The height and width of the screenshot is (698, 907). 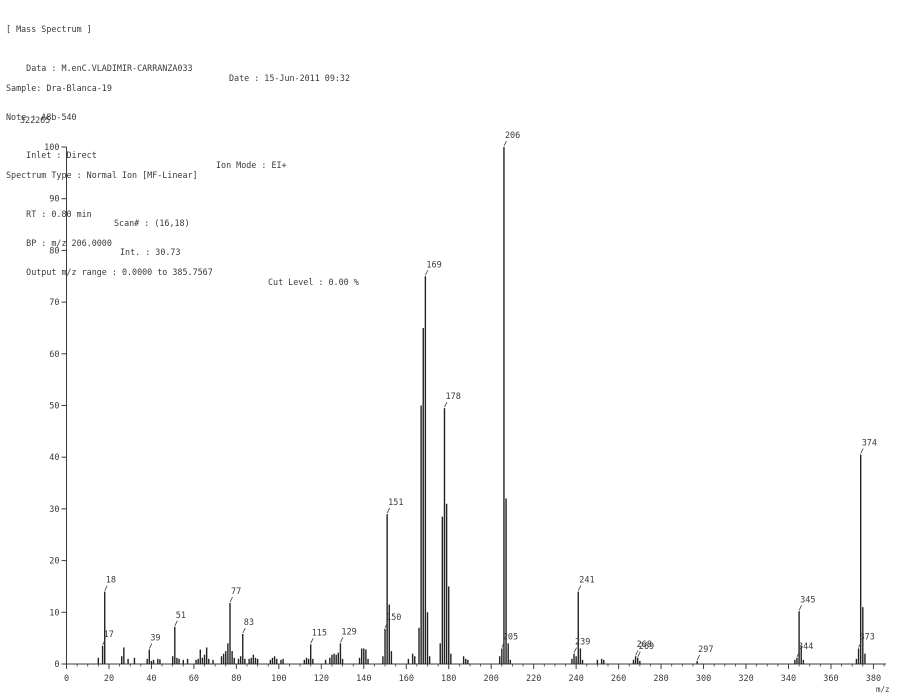 I want to click on peak-label: 297, so click(x=705, y=650).